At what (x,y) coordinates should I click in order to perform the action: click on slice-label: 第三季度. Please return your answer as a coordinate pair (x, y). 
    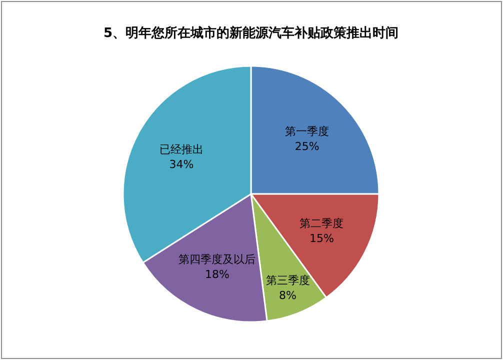
    Looking at the image, I should click on (288, 280).